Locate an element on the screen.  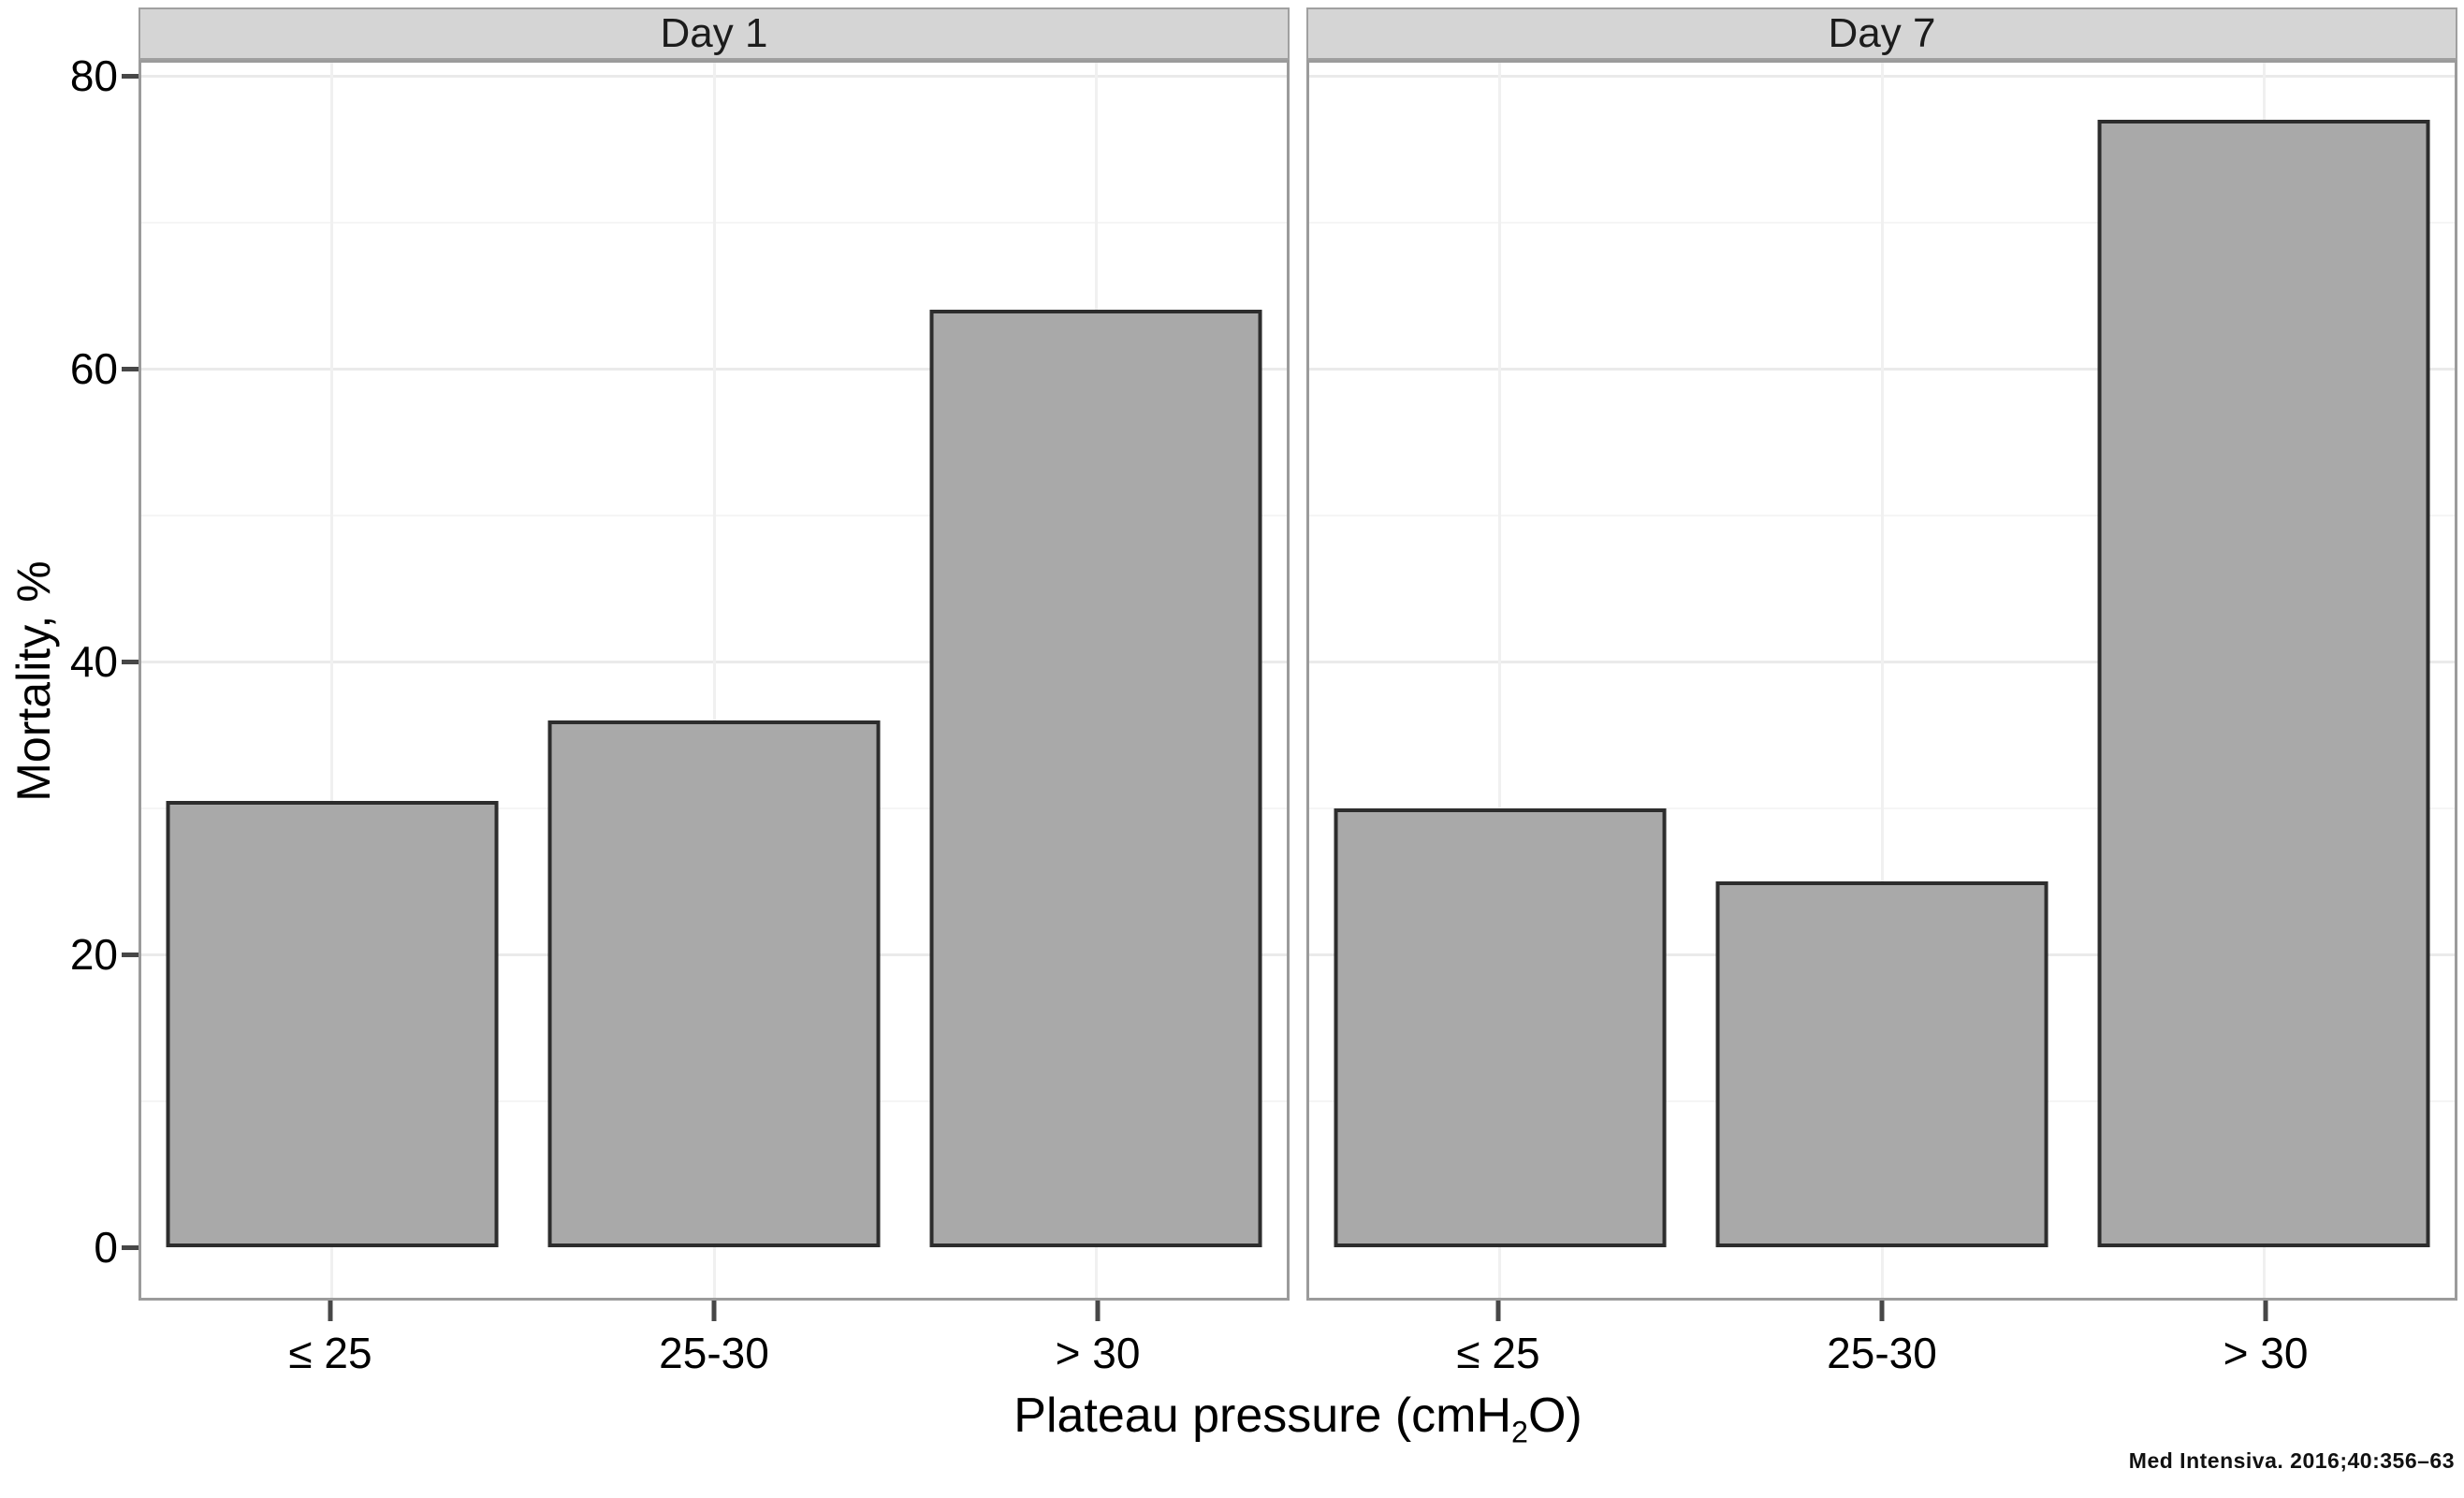
x-axis-title-text: O) is located at coordinates (1554, 1416).